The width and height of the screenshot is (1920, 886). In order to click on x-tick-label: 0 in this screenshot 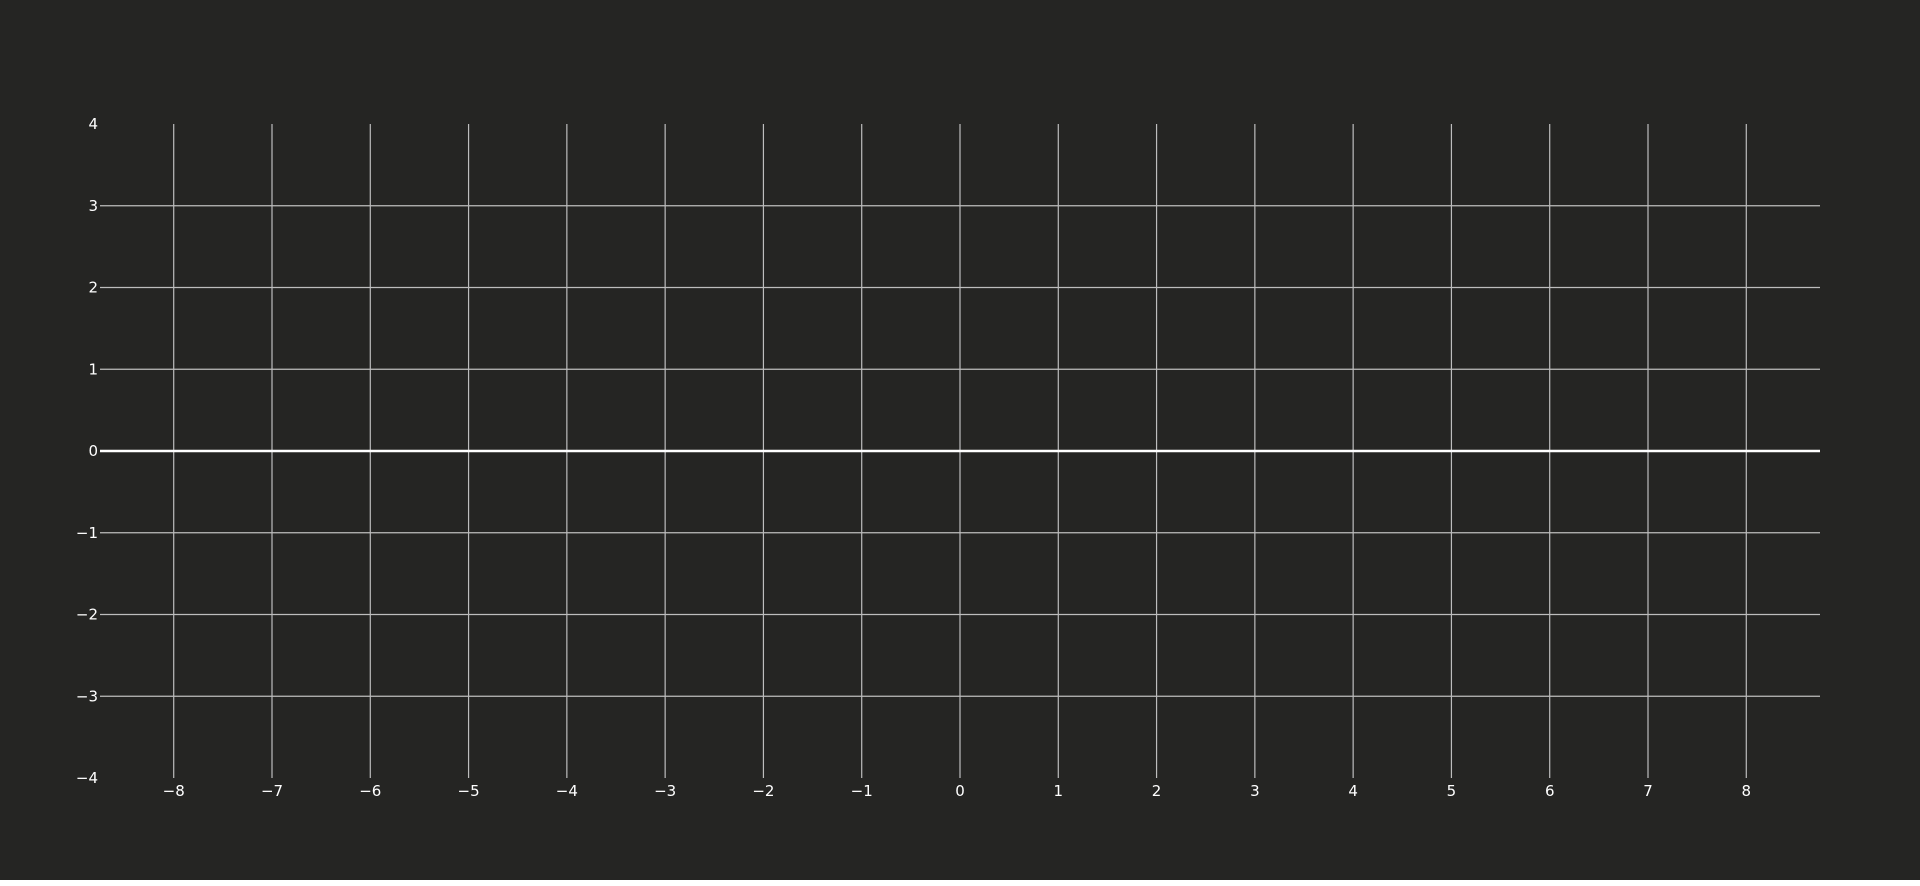, I will do `click(960, 791)`.